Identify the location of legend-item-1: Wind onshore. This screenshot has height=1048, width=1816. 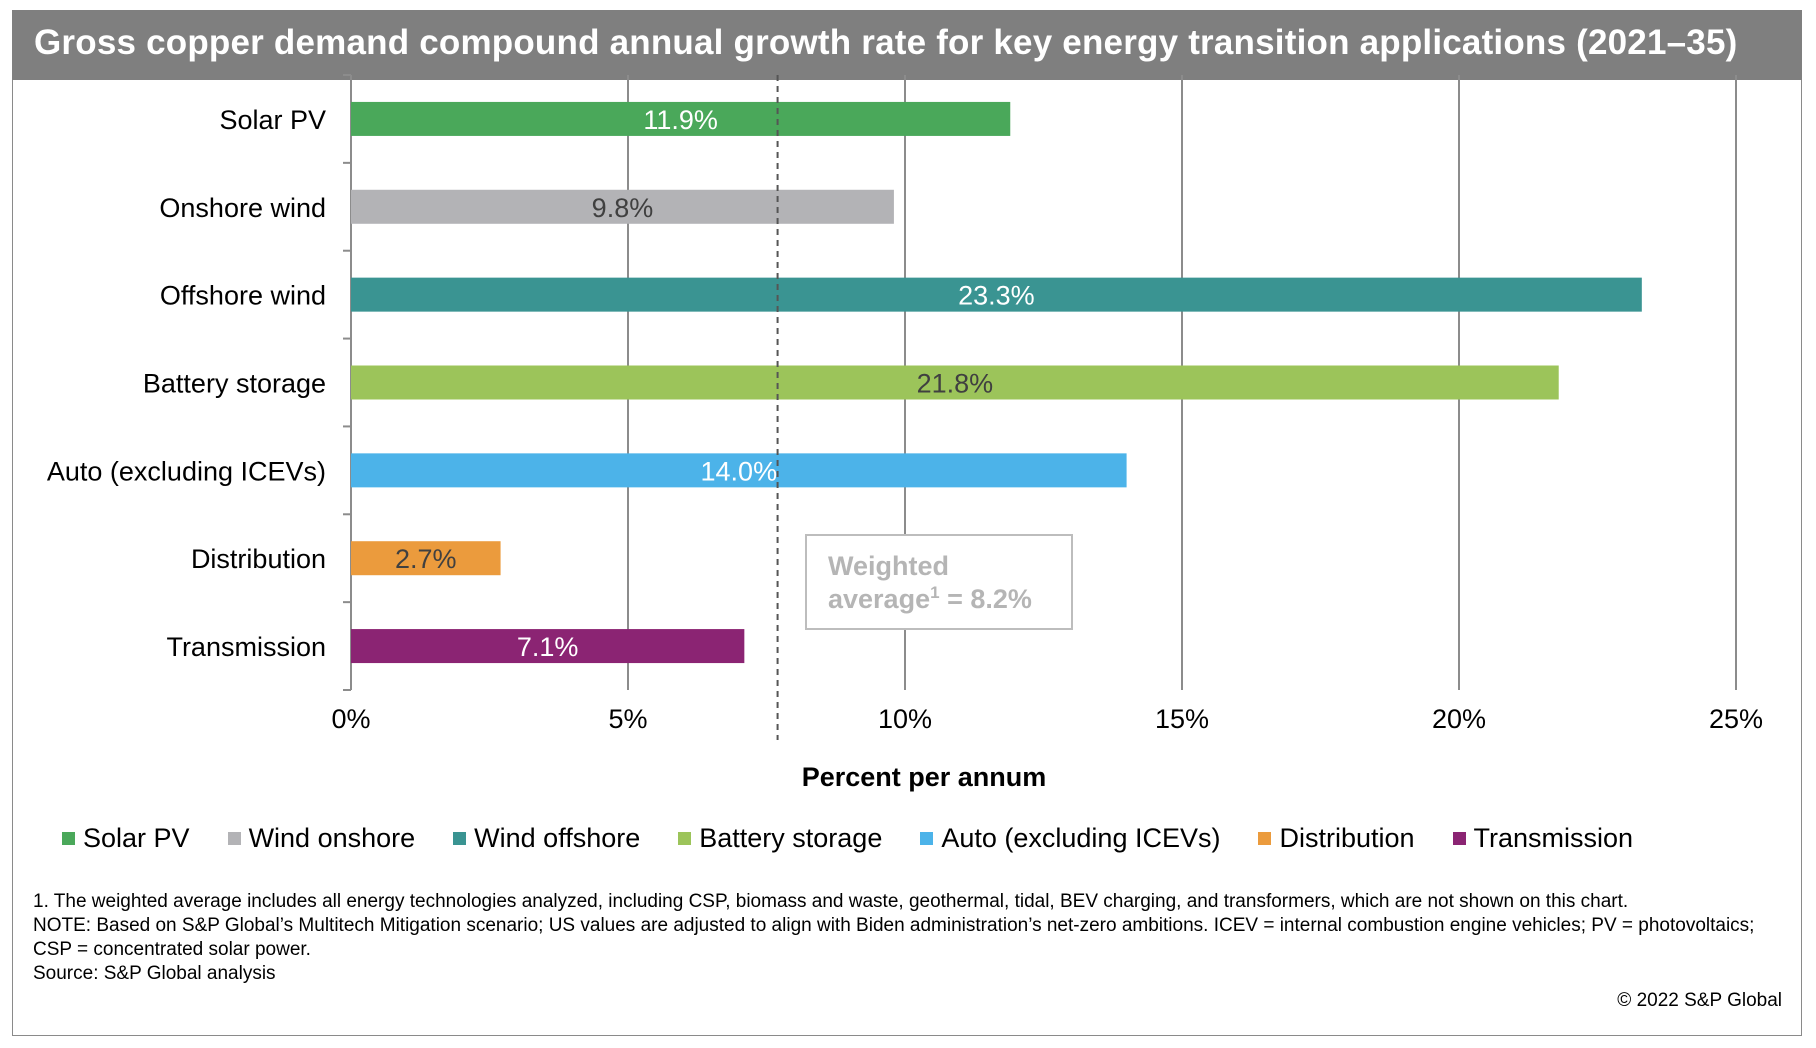
(321, 838).